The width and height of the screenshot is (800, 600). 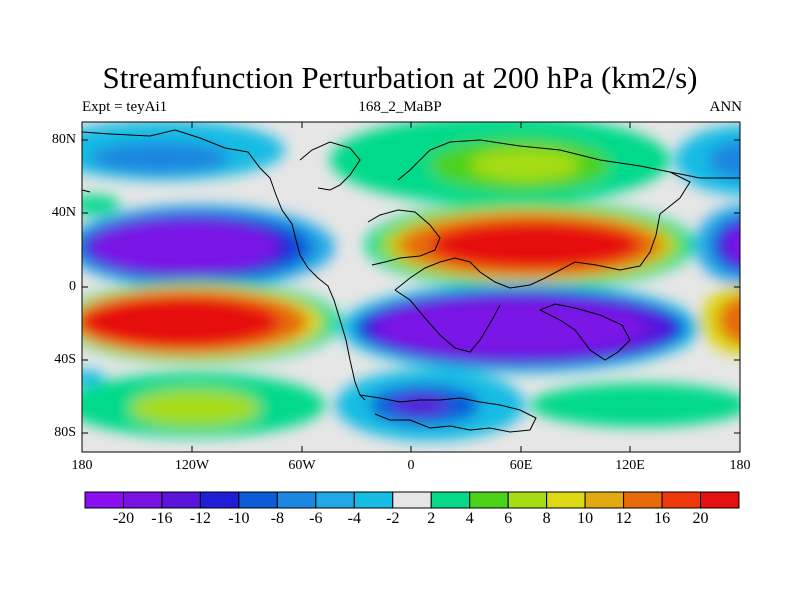 What do you see at coordinates (508, 518) in the screenshot?
I see `colorbar-label: 6` at bounding box center [508, 518].